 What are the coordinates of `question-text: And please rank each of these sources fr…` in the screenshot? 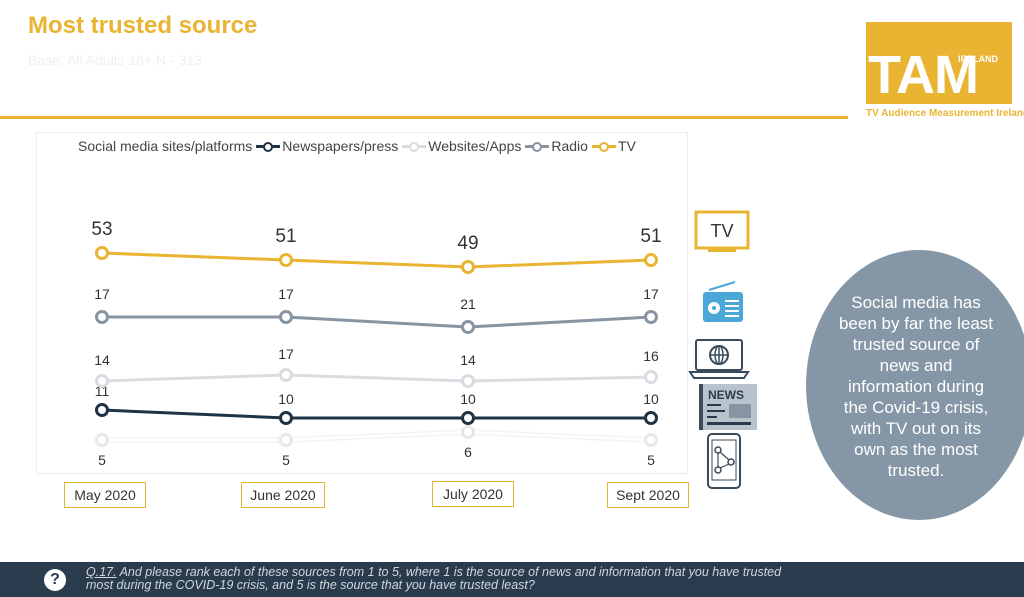 It's located at (434, 578).